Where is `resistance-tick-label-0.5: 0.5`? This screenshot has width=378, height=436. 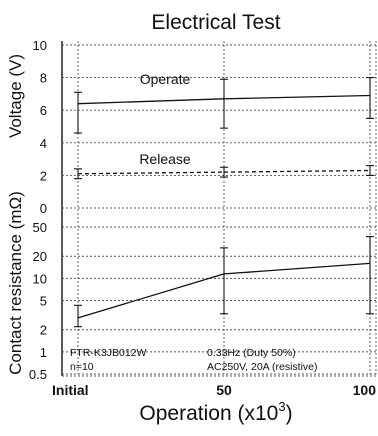
resistance-tick-label-0.5: 0.5 is located at coordinates (38, 374).